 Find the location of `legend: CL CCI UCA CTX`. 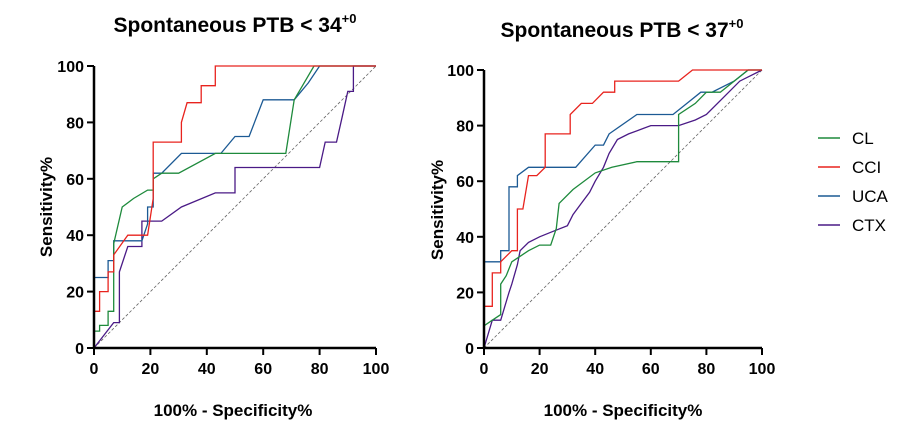

legend: CL CCI UCA CTX is located at coordinates (853, 182).